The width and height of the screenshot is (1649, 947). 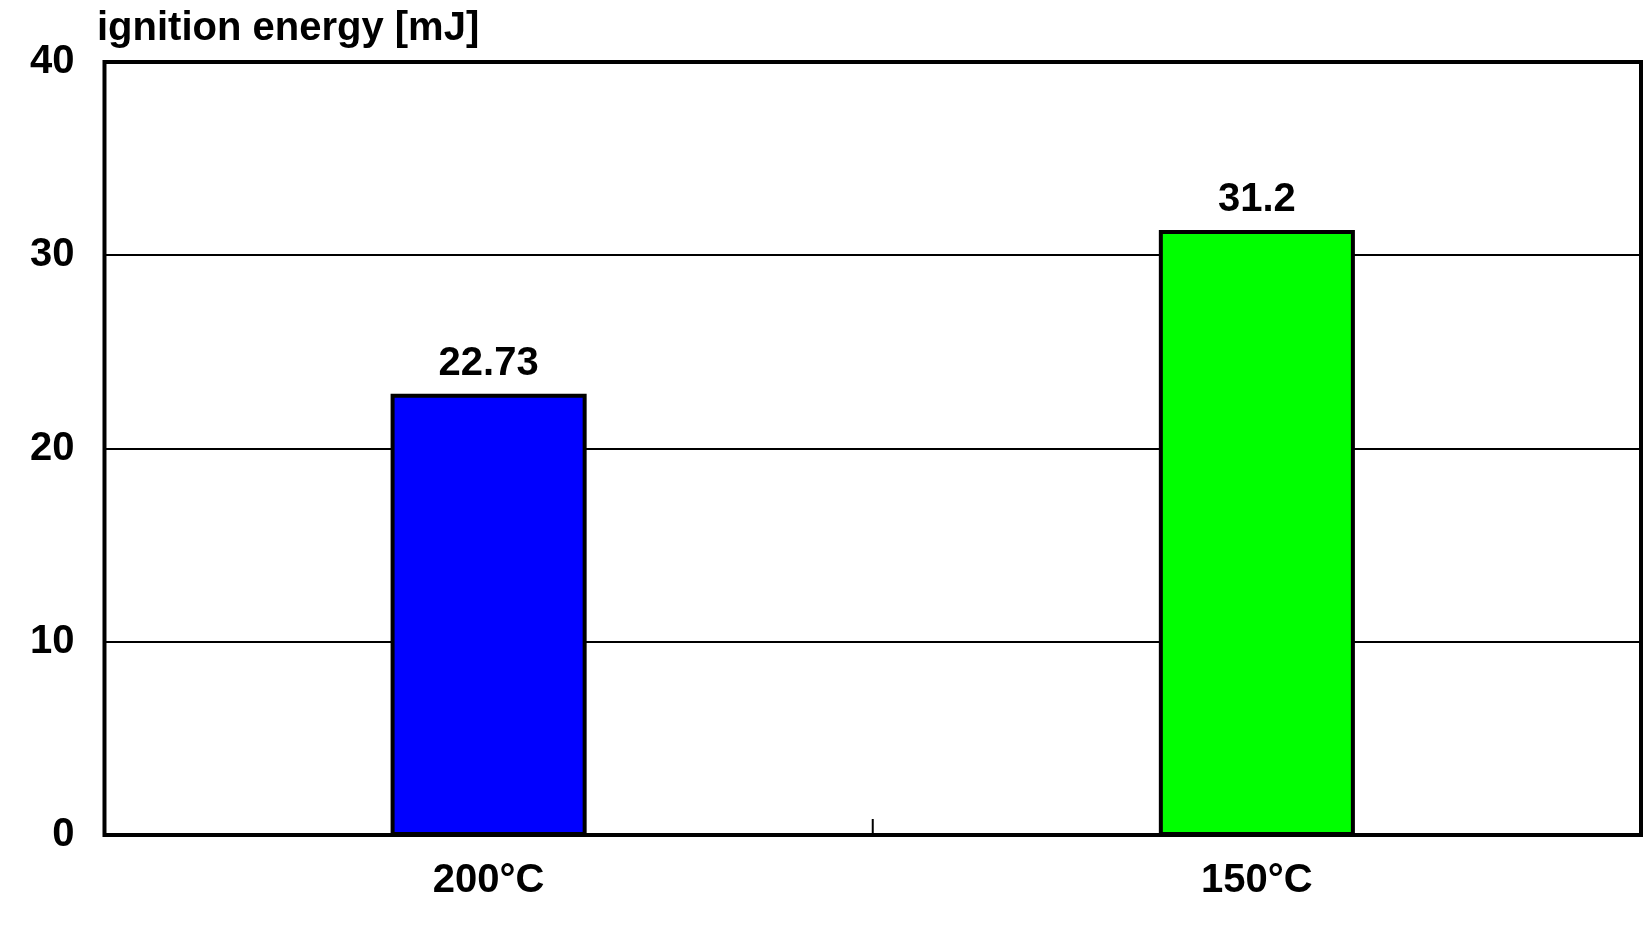 I want to click on x-tick-label: 200°C, so click(x=488, y=878).